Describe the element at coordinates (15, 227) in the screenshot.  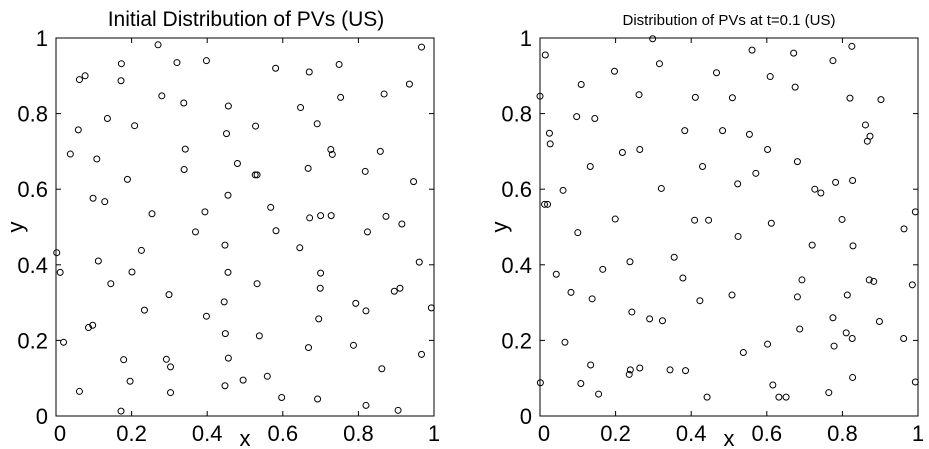
I see `left-y-axis-label: y` at that location.